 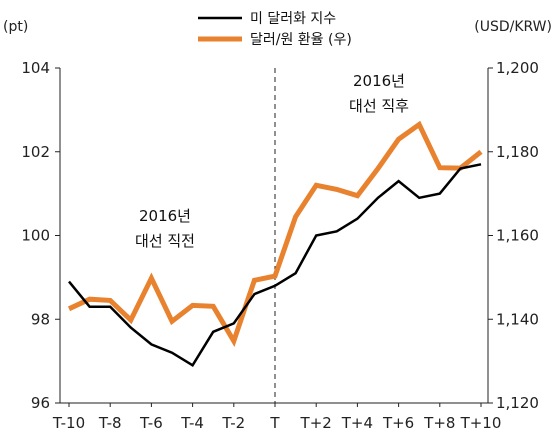 What do you see at coordinates (379, 81) in the screenshot?
I see `annotation-post-election-year: 2016년` at bounding box center [379, 81].